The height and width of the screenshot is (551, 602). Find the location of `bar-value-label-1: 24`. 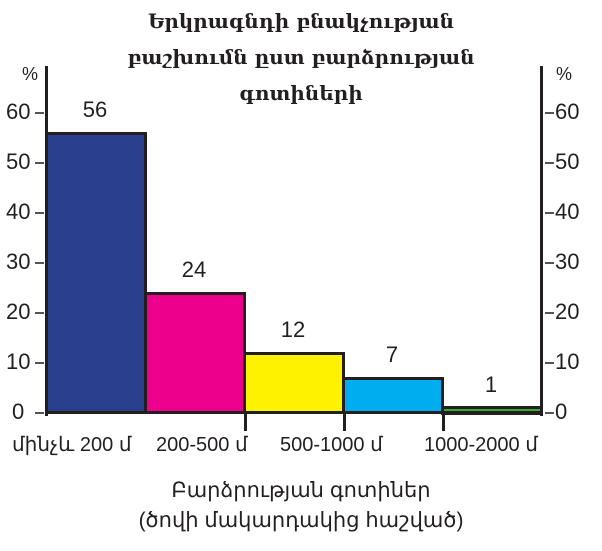

bar-value-label-1: 24 is located at coordinates (194, 269).